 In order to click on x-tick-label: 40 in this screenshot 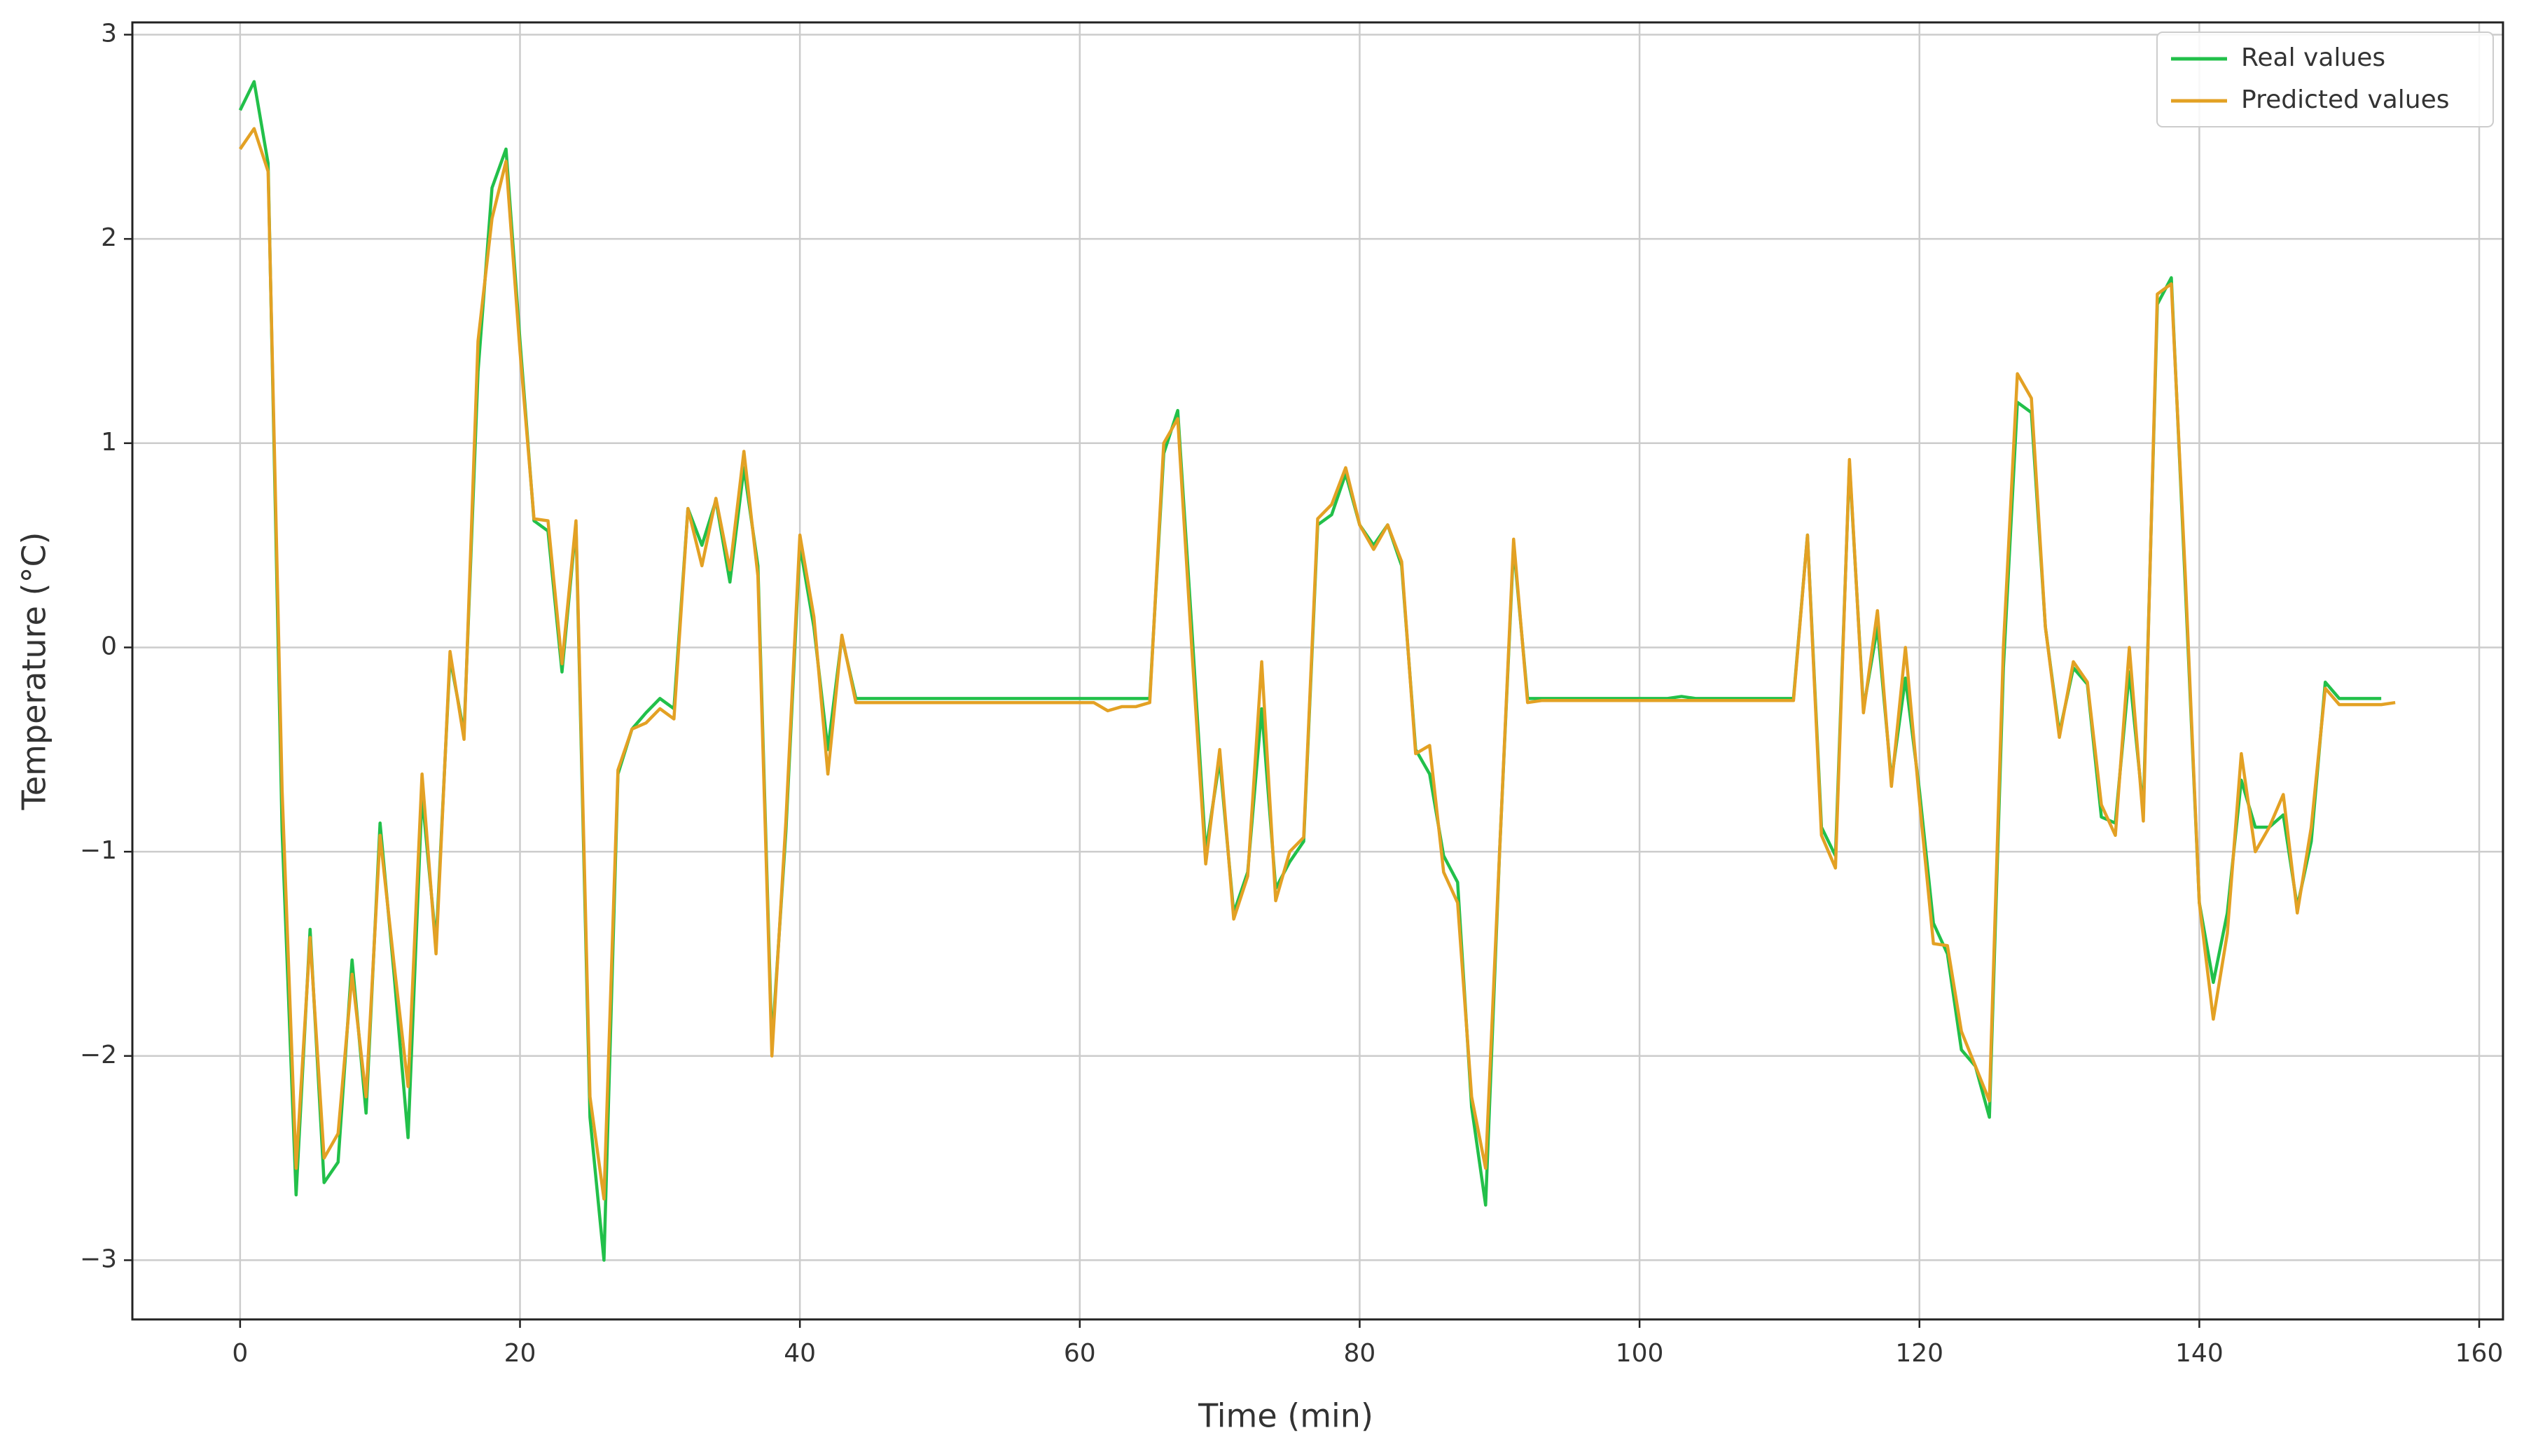, I will do `click(800, 1353)`.